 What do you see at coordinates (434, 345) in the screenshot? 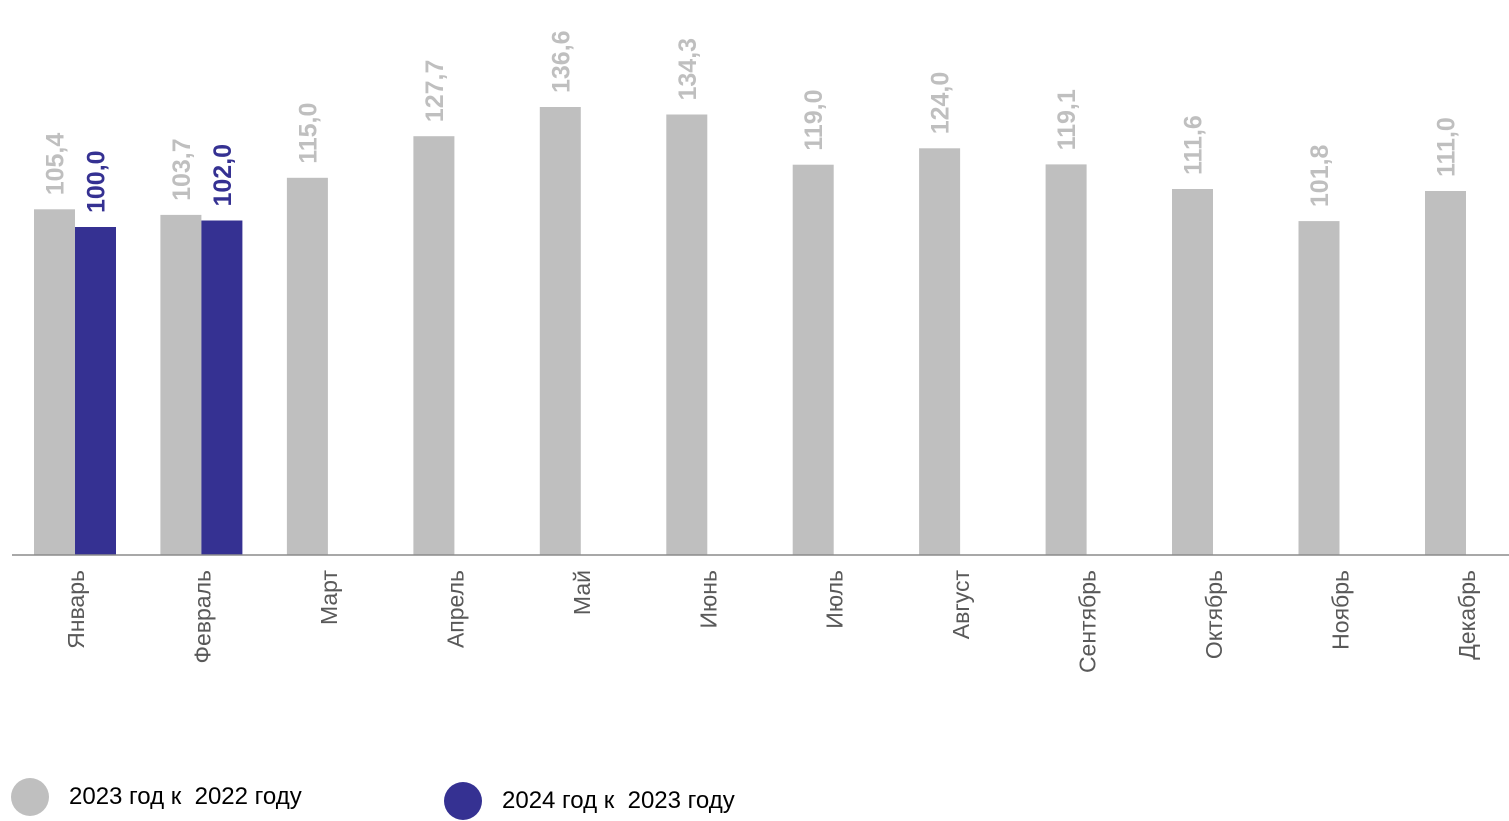
I see `bar-series-1-апрель` at bounding box center [434, 345].